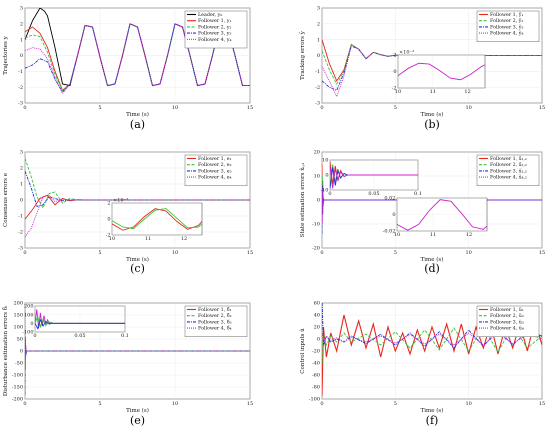  Describe the element at coordinates (18, 304) in the screenshot. I see `y-tick-label: 200` at that location.